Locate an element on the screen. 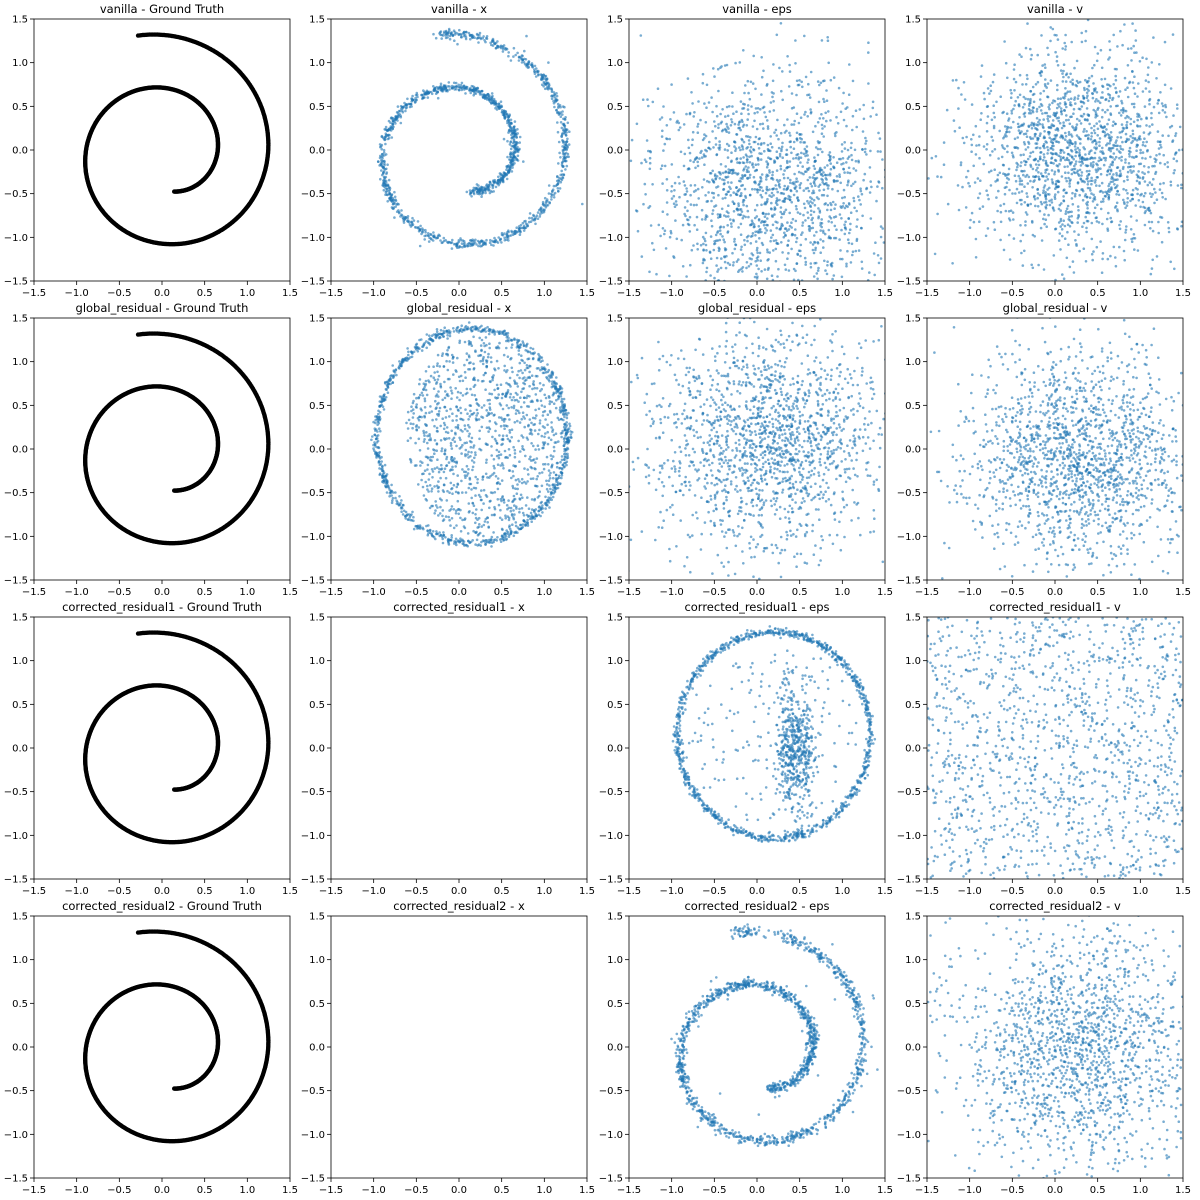 This screenshot has height=1200, width=1200. x-tick-label: −1.0 is located at coordinates (77, 293).